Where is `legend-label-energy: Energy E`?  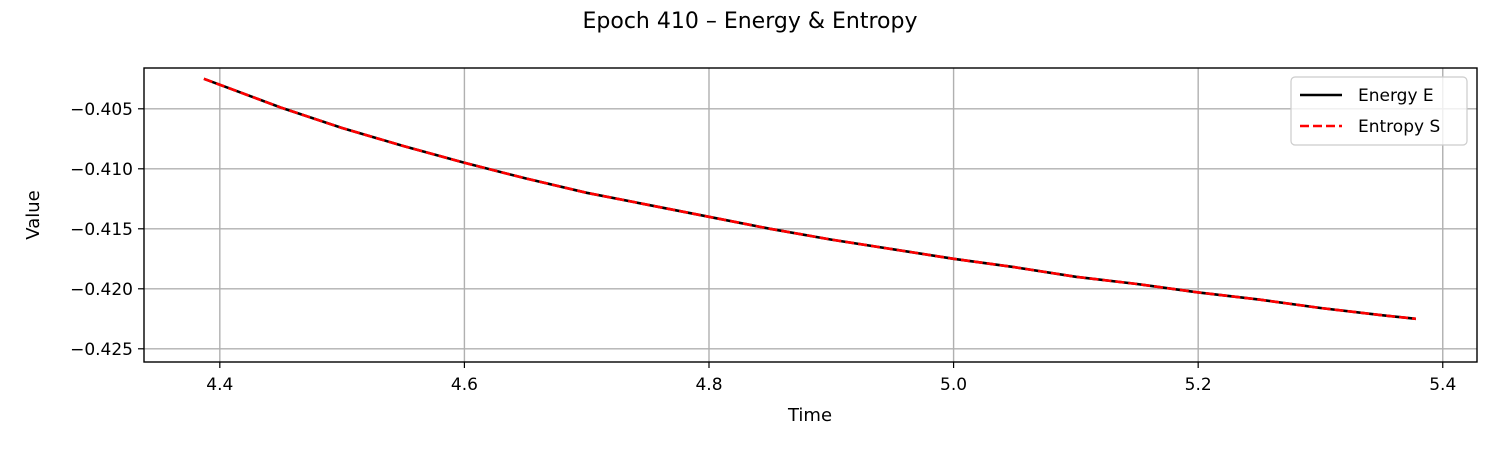 legend-label-energy: Energy E is located at coordinates (1396, 96).